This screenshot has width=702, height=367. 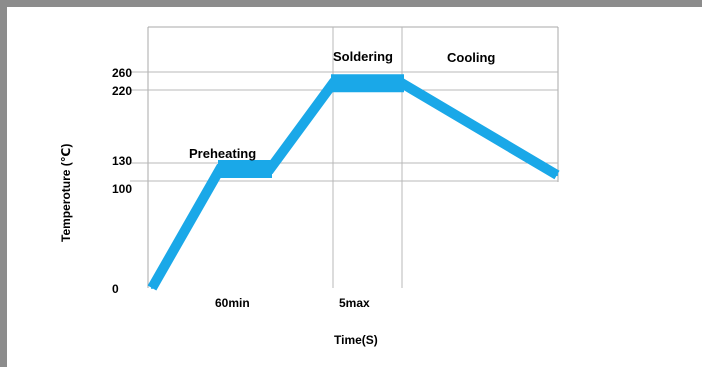 I want to click on x-tick-60min: 60min, so click(x=232, y=303).